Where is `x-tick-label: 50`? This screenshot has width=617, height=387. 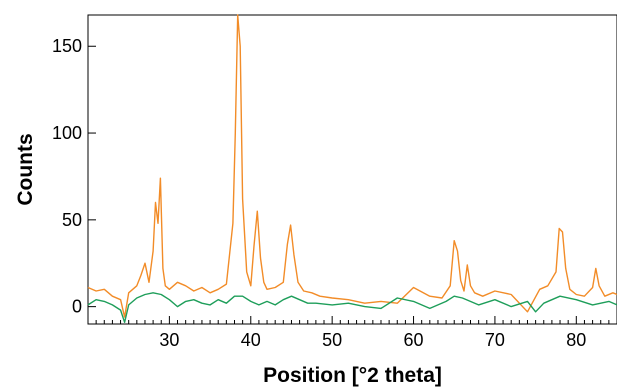 x-tick-label: 50 is located at coordinates (332, 340).